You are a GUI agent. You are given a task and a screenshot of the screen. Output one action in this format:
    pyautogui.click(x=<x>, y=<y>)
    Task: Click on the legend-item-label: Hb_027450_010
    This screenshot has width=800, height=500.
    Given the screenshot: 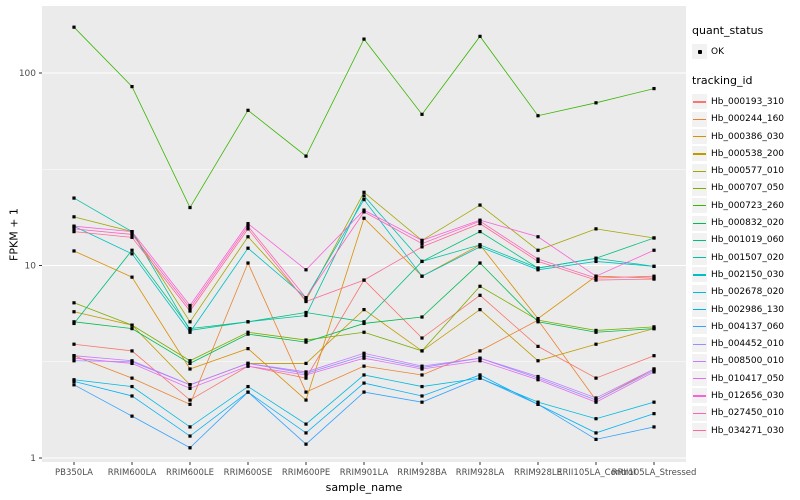 What is the action you would take?
    pyautogui.click(x=748, y=413)
    